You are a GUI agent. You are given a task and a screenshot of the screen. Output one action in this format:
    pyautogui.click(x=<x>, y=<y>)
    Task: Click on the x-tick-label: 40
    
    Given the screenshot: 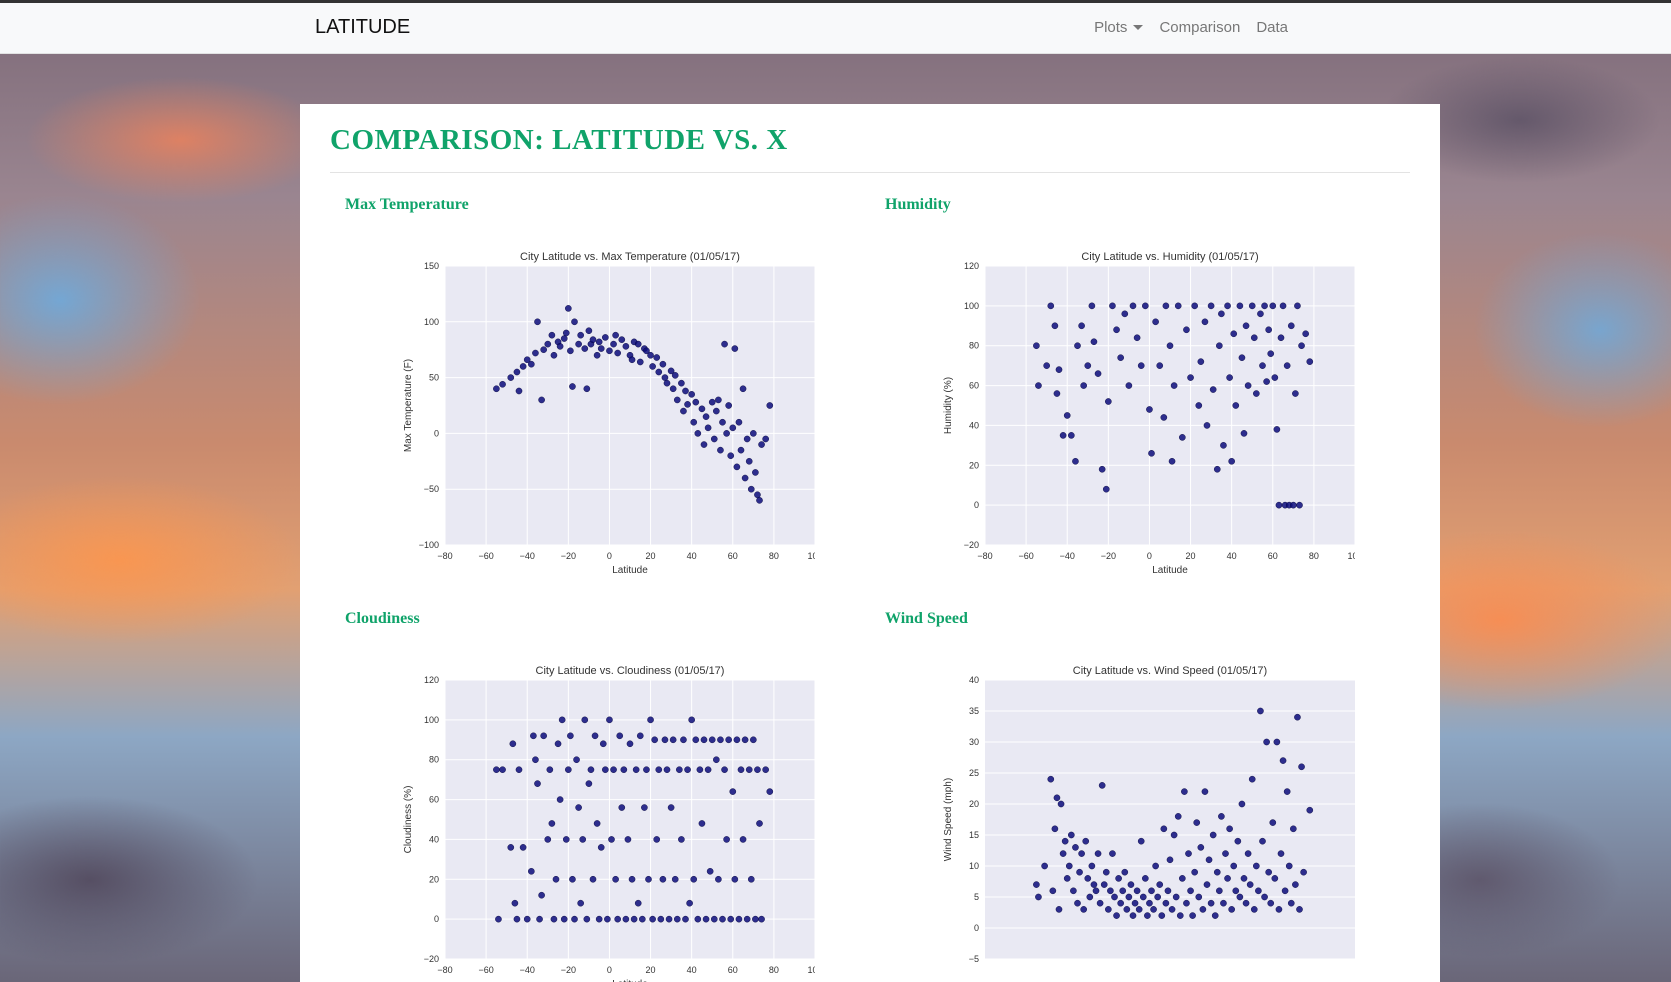 What is the action you would take?
    pyautogui.click(x=692, y=970)
    